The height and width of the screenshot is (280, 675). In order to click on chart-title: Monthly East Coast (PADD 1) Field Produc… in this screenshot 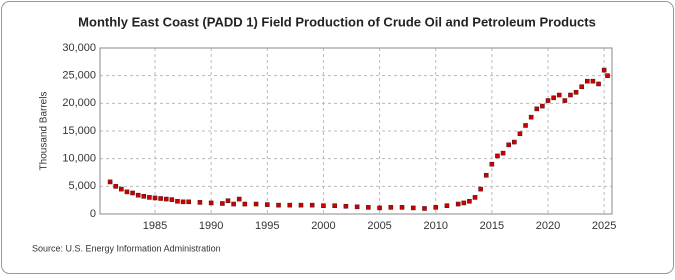, I will do `click(337, 21)`.